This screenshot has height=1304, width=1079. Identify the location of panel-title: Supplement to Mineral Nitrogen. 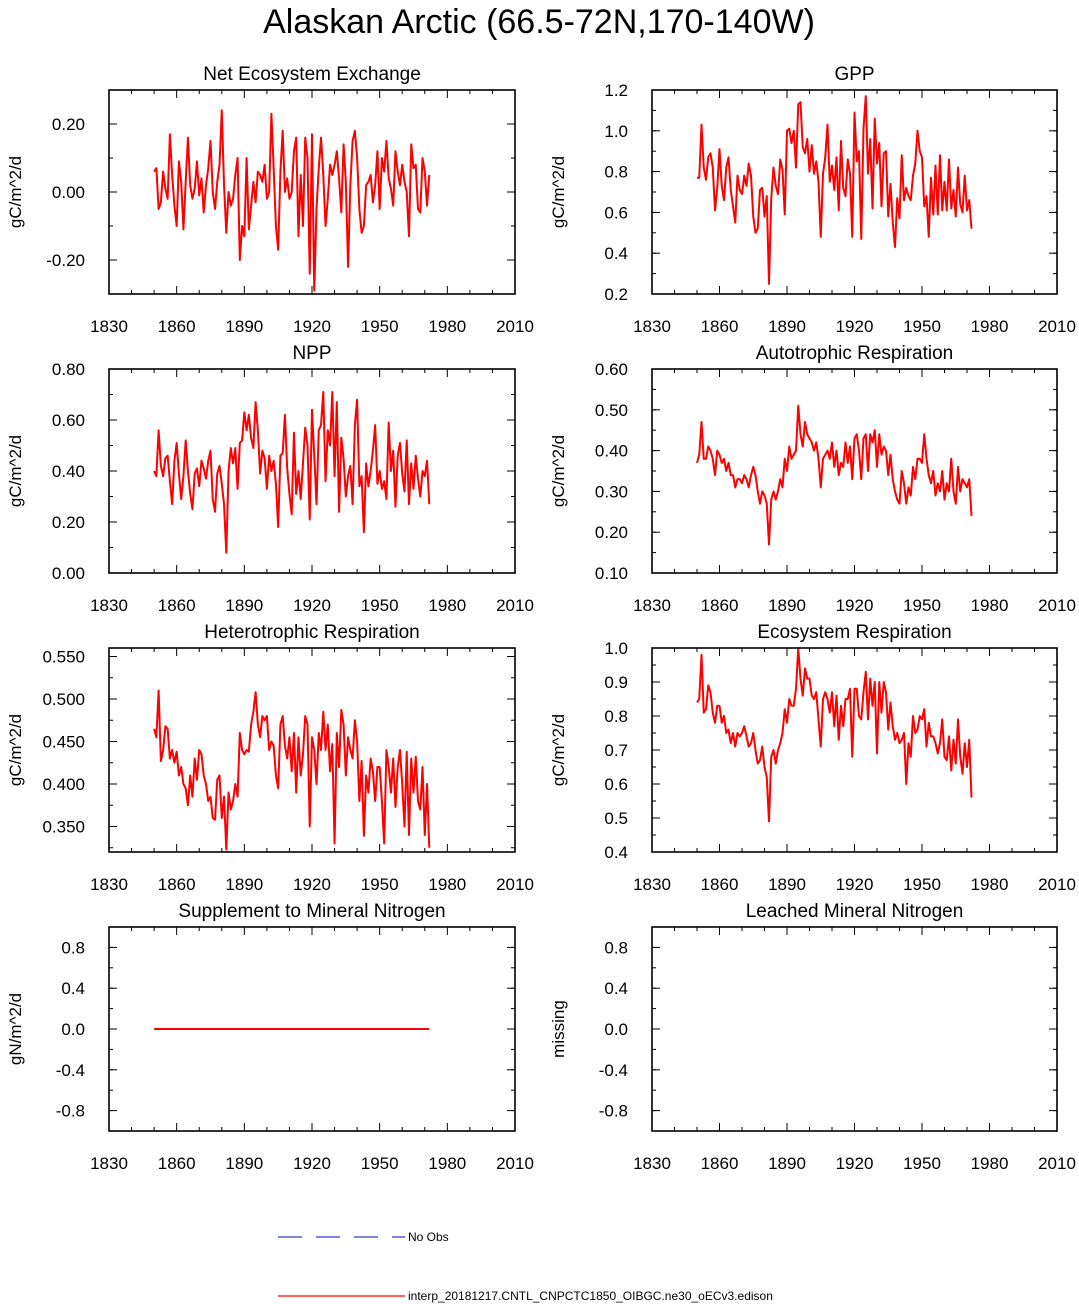
(311, 911).